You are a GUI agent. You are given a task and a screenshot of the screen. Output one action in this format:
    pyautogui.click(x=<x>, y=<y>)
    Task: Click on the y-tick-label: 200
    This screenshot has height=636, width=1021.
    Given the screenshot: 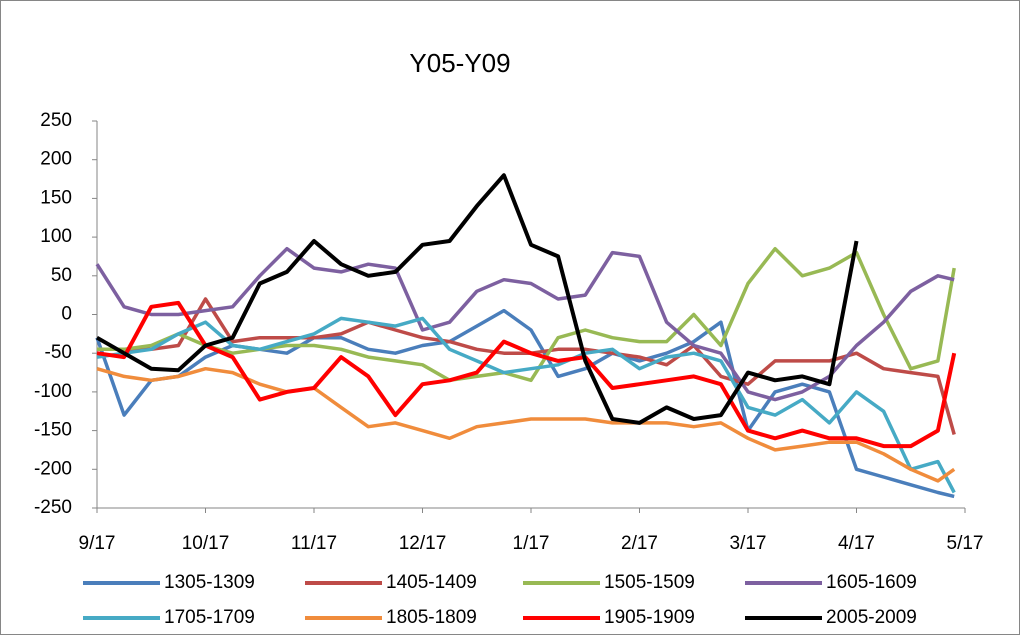 What is the action you would take?
    pyautogui.click(x=56, y=159)
    